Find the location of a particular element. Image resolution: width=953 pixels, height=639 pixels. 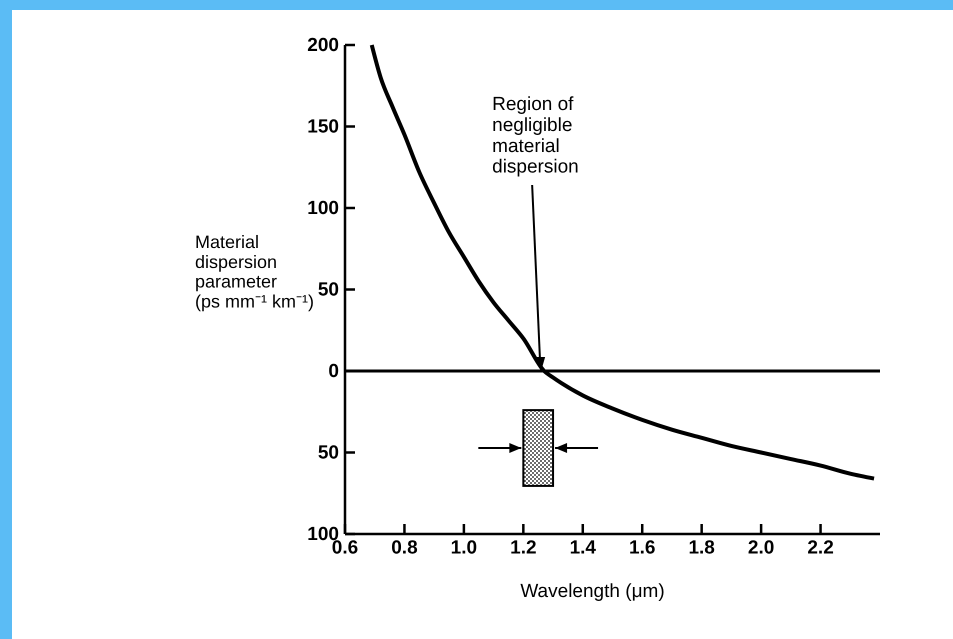

x-axis-title: Wavelength (μm) is located at coordinates (592, 591).